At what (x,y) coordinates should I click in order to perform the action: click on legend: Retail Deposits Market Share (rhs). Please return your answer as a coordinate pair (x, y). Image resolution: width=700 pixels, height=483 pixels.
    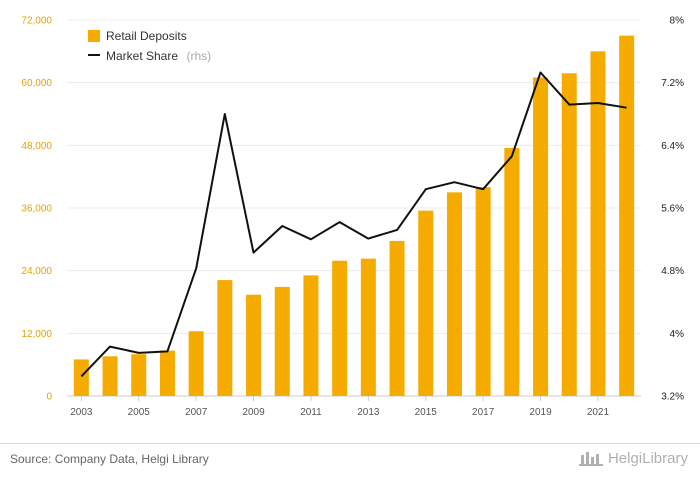
    Looking at the image, I should click on (149, 46).